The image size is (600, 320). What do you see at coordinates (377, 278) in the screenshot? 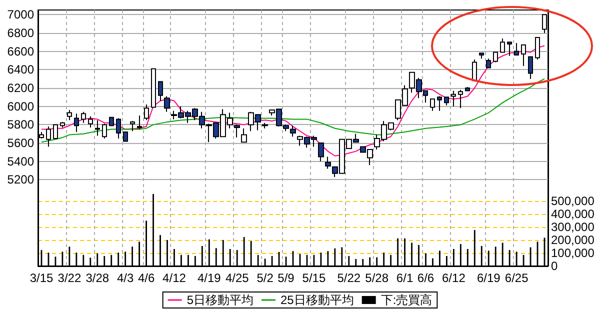
I see `x-tick-label: 5/28` at bounding box center [377, 278].